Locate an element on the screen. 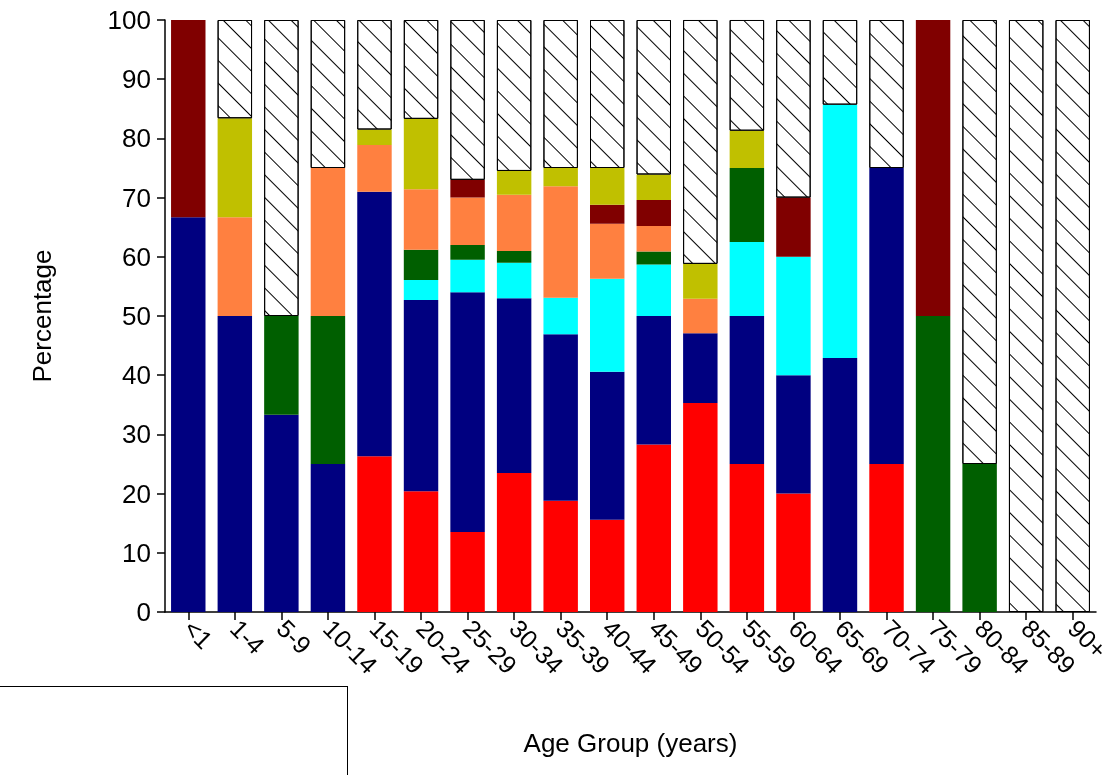  x-tick-label: 1-4 is located at coordinates (247, 637).